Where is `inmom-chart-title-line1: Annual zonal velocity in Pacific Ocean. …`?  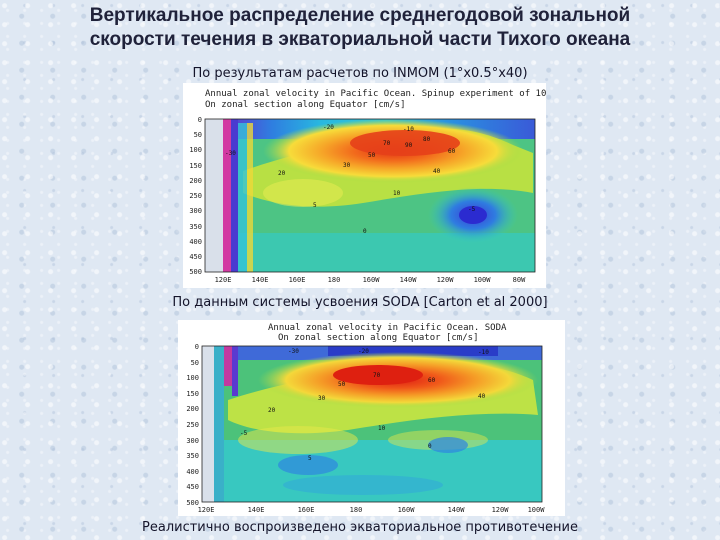
inmom-chart-title-line1: Annual zonal velocity in Pacific Ocean. … is located at coordinates (375, 94).